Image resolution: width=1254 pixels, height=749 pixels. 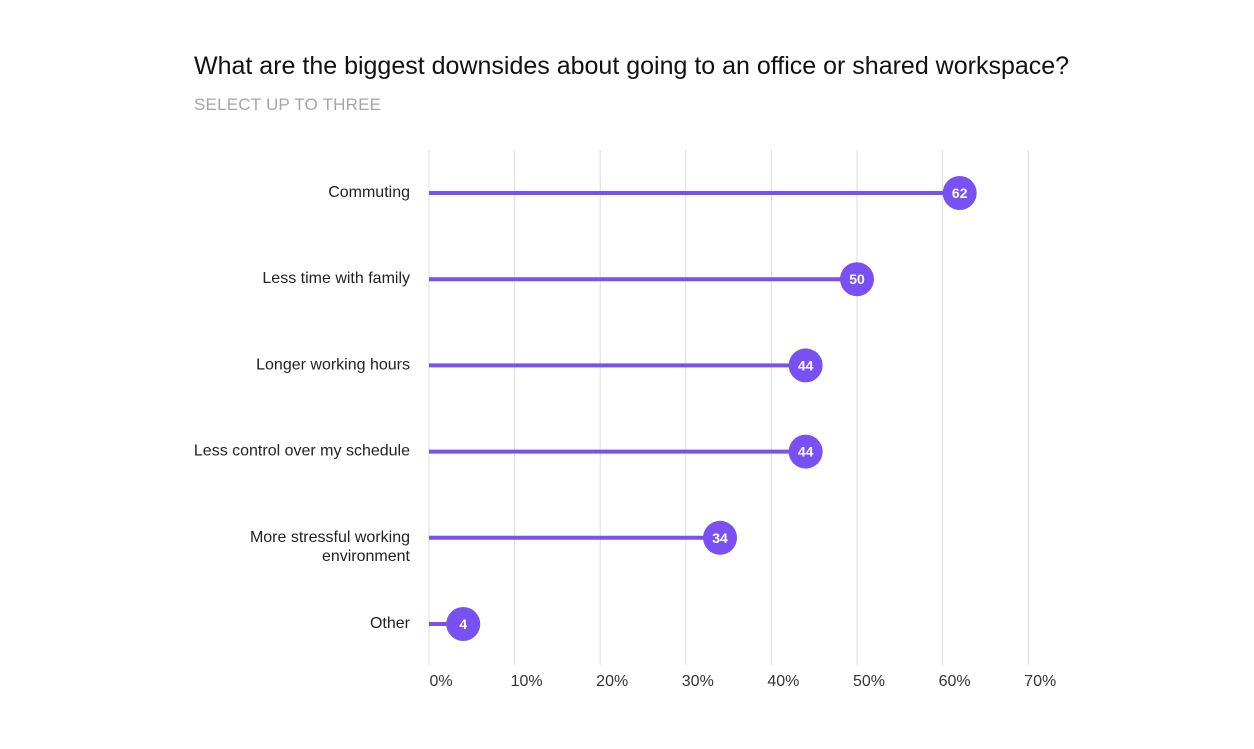 What do you see at coordinates (742, 681) in the screenshot?
I see `x-axis-ticks: 0% 10% 20% 30% 40% 50% 60% 70%` at bounding box center [742, 681].